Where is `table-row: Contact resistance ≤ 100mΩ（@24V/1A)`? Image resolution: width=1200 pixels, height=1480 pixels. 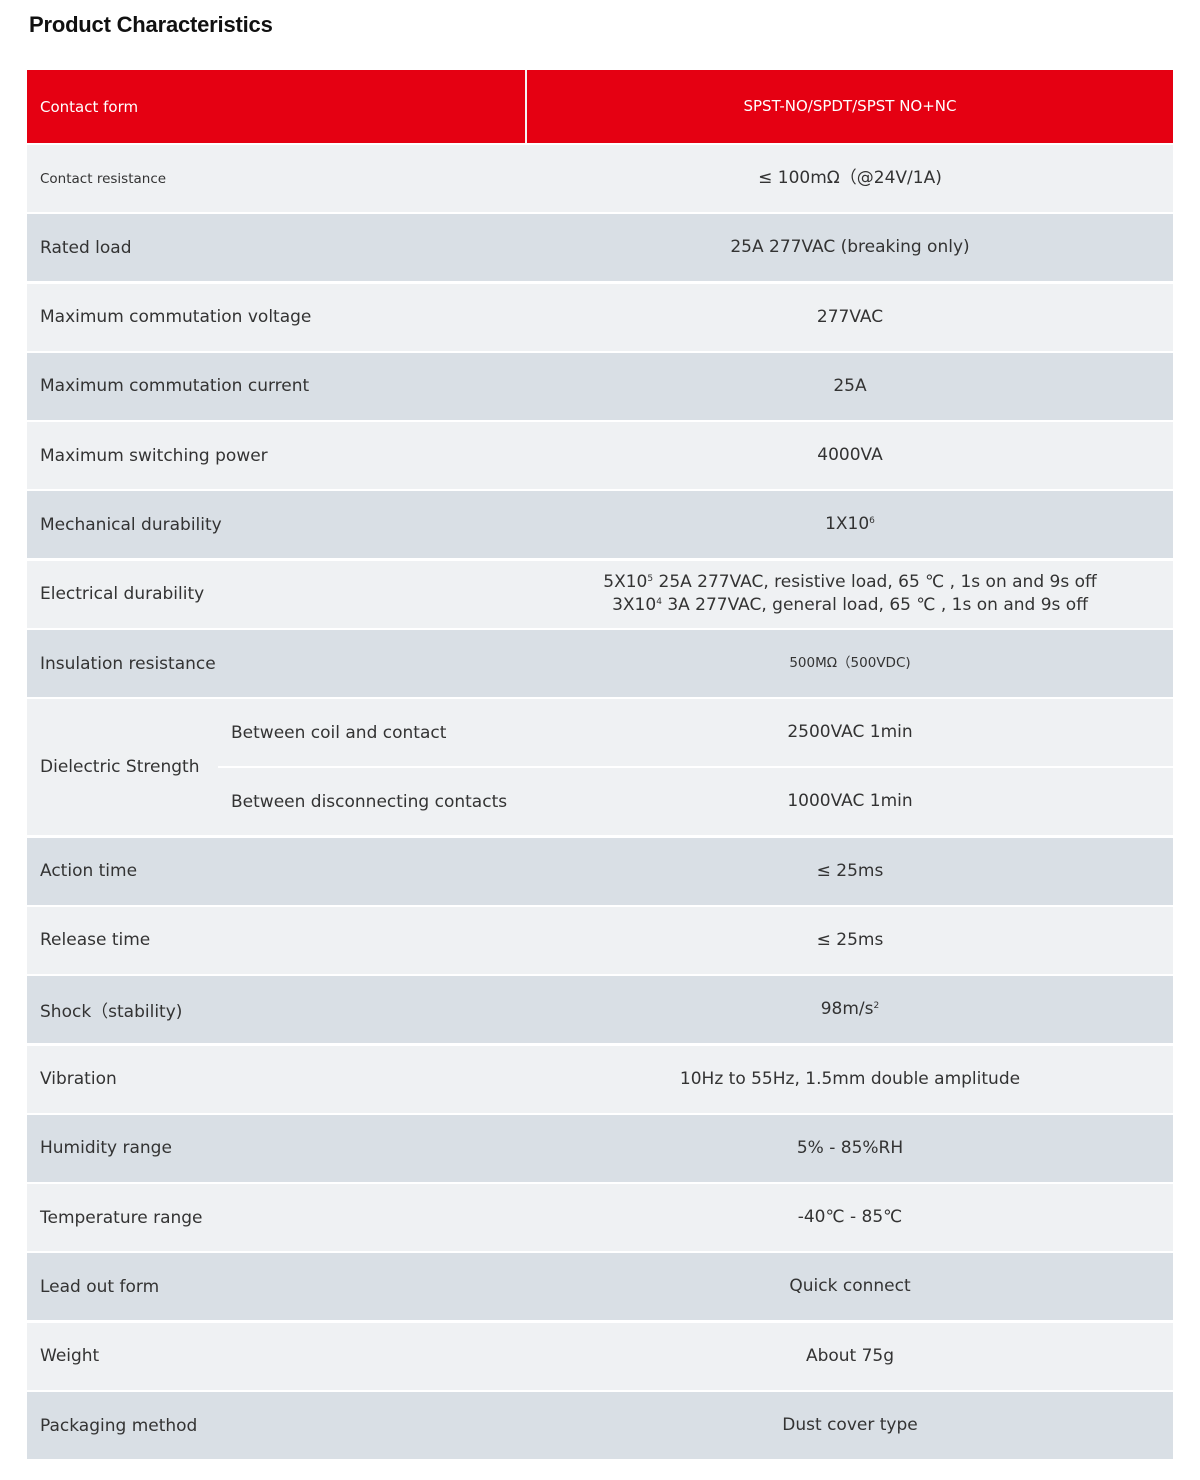
table-row: Contact resistance ≤ 100mΩ（@24V/1A) is located at coordinates (600, 178).